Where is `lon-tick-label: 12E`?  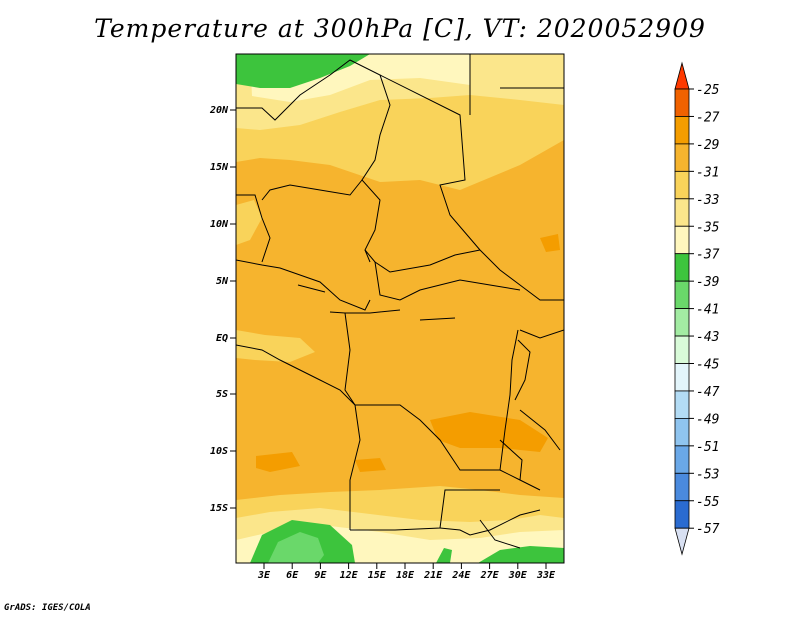 lon-tick-label: 12E is located at coordinates (349, 575).